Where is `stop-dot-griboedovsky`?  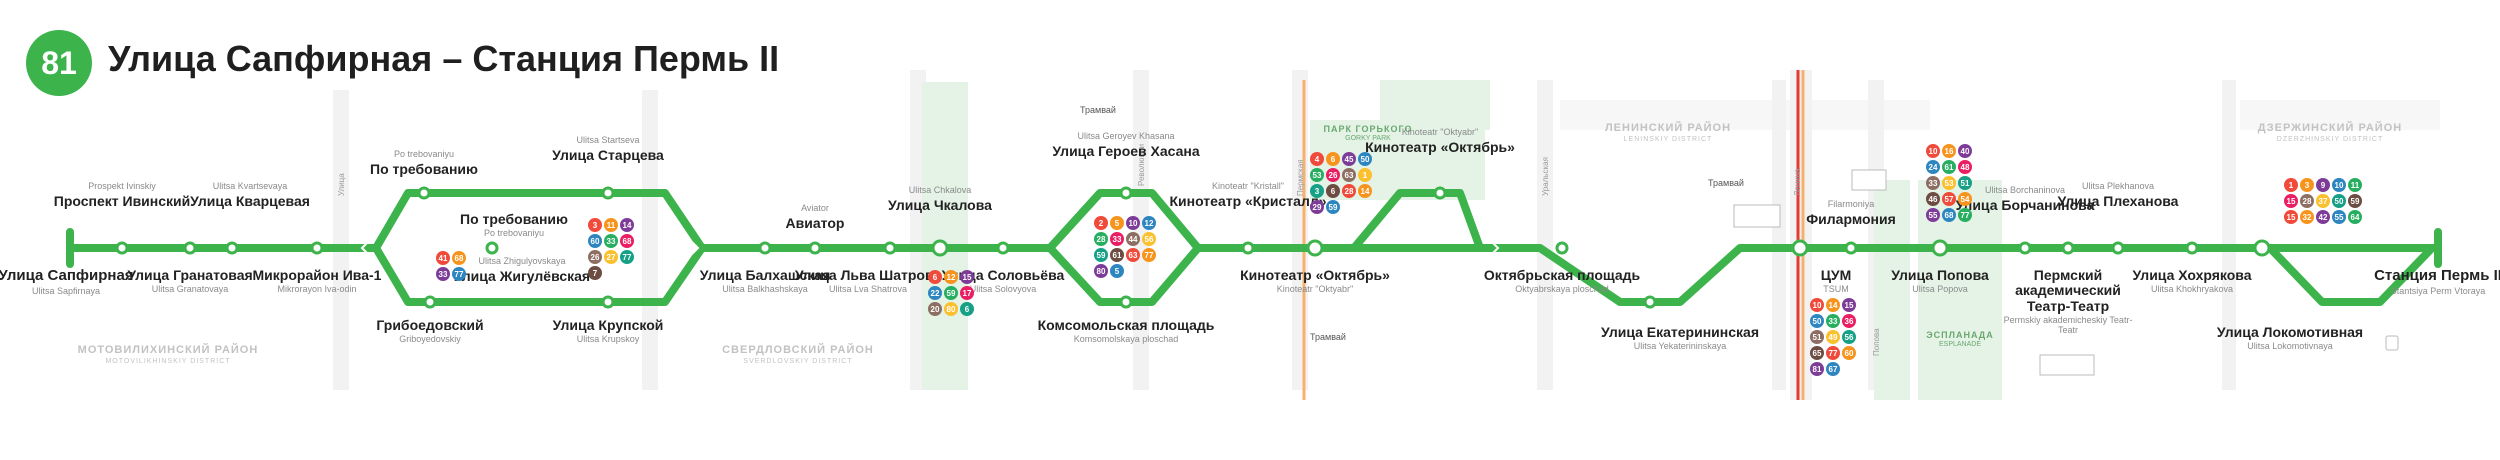 stop-dot-griboedovsky is located at coordinates (430, 302).